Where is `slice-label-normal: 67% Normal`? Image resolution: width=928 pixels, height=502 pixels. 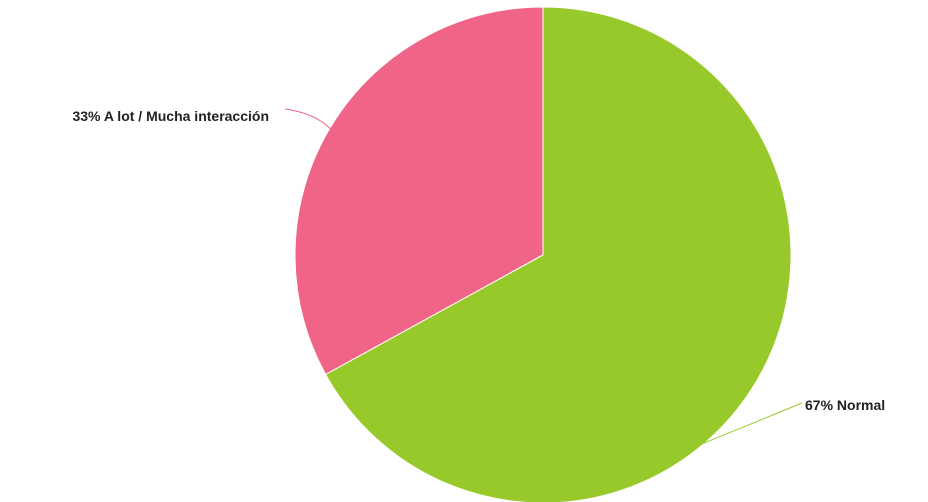
slice-label-normal: 67% Normal is located at coordinates (845, 405).